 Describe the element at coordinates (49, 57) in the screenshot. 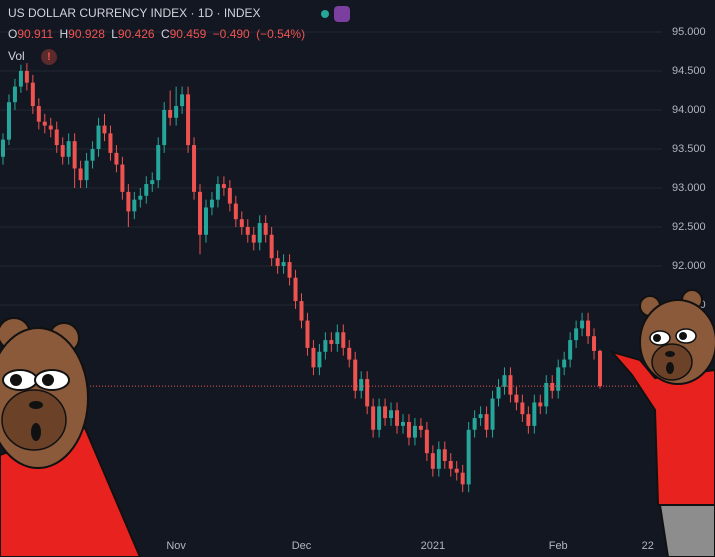

I see `warning-mark: !` at that location.